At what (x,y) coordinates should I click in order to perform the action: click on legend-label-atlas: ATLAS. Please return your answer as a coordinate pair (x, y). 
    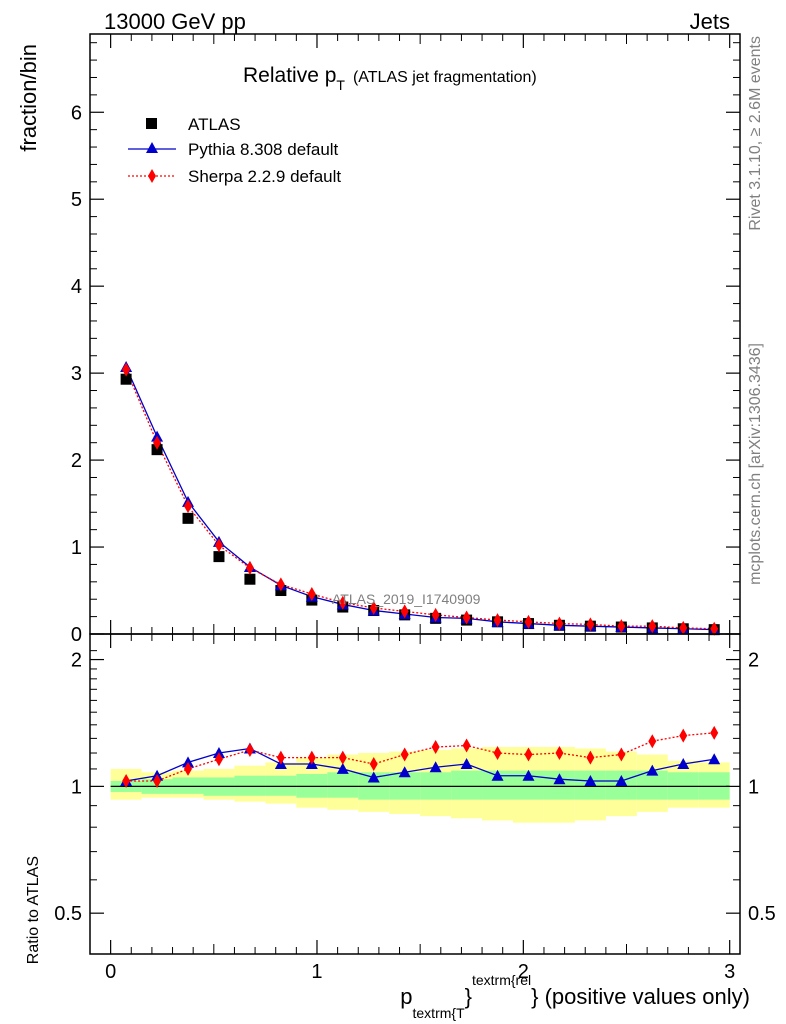
    Looking at the image, I should click on (214, 124).